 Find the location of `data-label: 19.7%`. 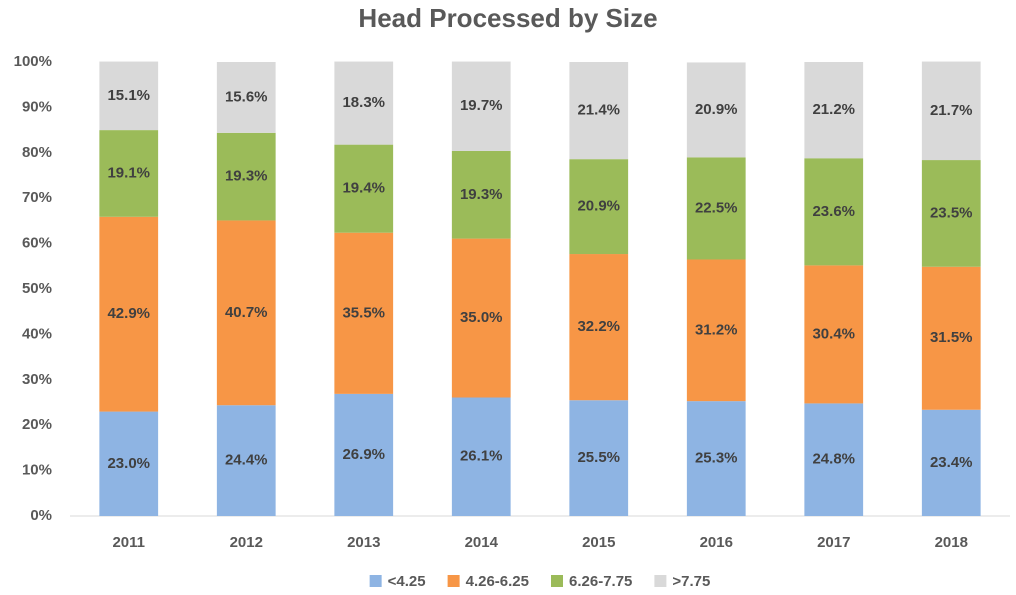

data-label: 19.7% is located at coordinates (481, 105).